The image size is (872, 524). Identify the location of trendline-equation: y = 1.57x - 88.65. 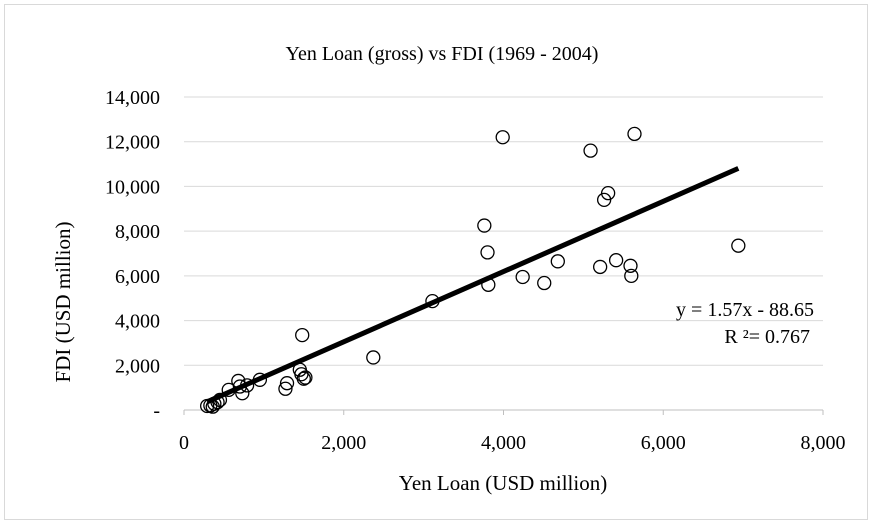
(745, 310).